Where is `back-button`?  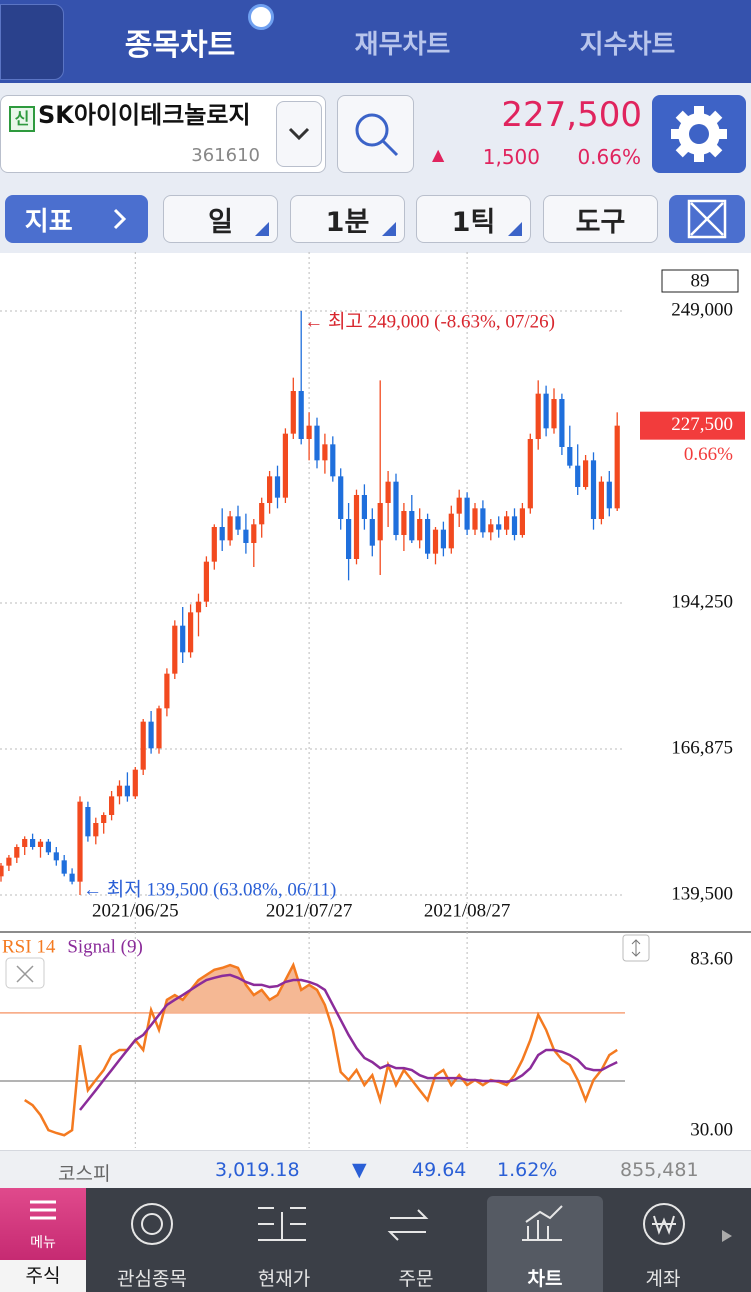
back-button is located at coordinates (32, 42).